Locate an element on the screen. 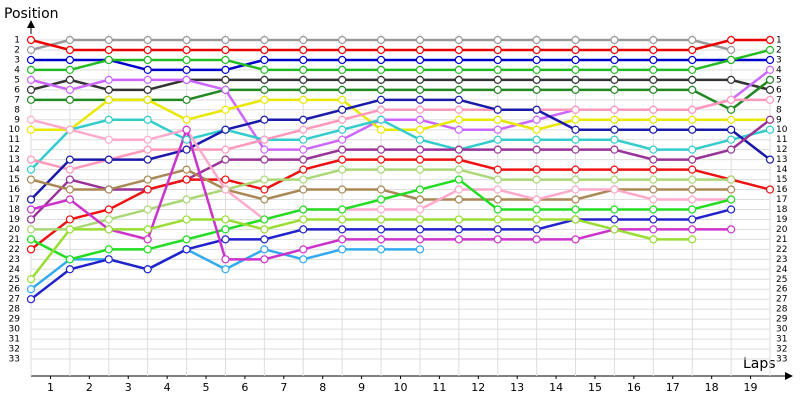 This screenshot has width=800, height=400. x-tick-label: 16 is located at coordinates (634, 387).